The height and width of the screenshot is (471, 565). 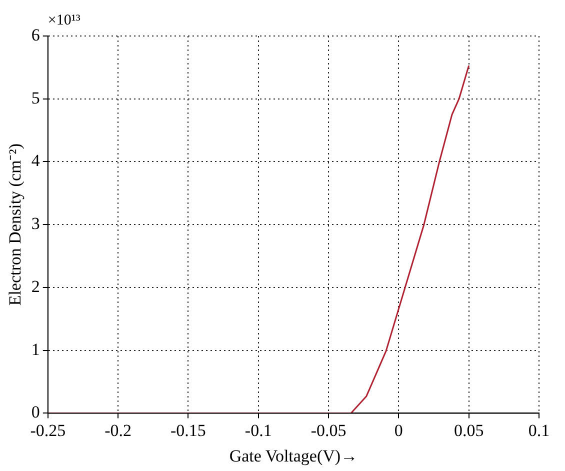 I want to click on x-tick-label: 0.05, so click(x=469, y=430).